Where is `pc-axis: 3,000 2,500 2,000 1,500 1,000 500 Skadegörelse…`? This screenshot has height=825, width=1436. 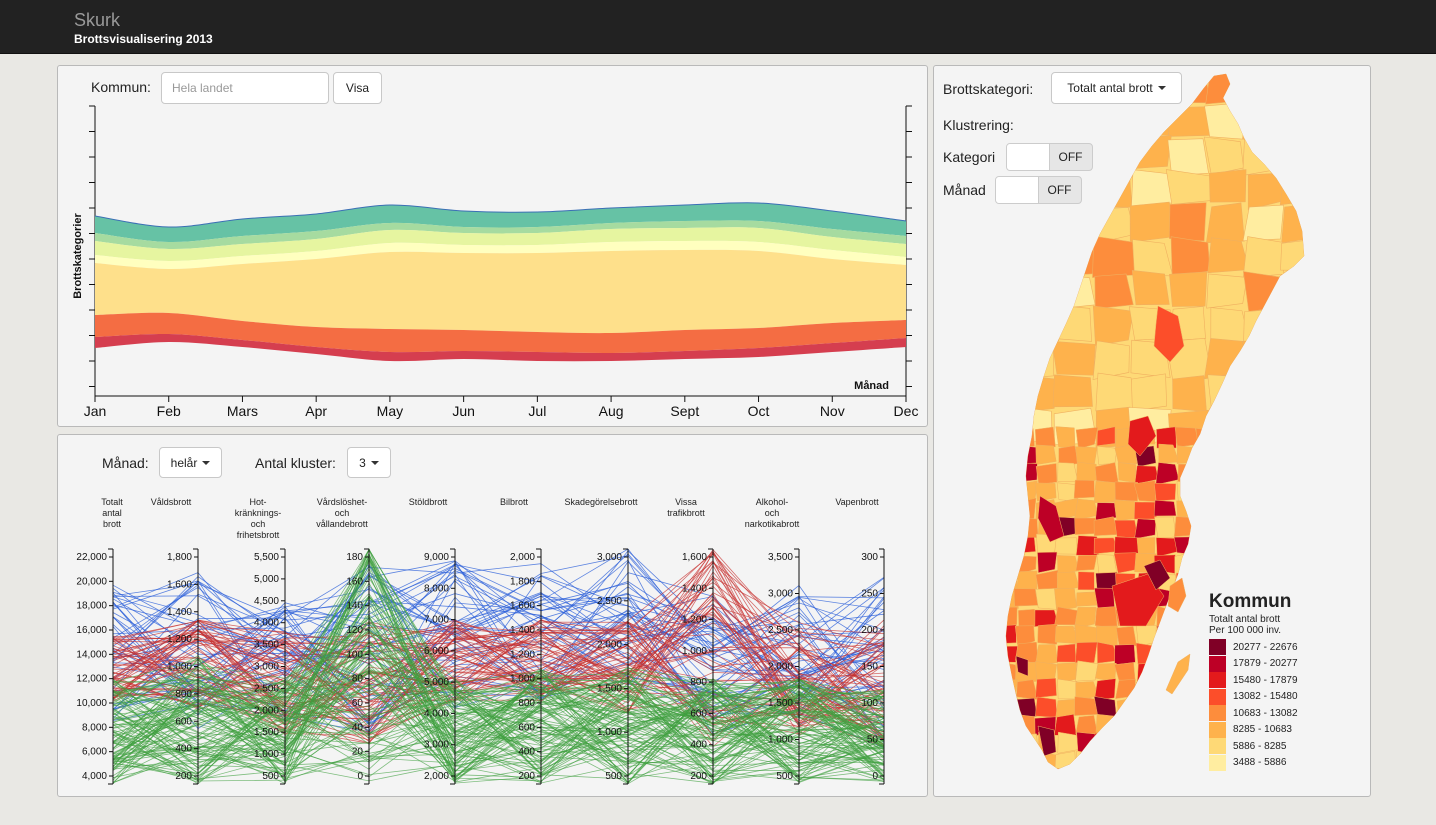
pc-axis: 3,000 2,500 2,000 1,500 1,000 500 Skadegörelse… is located at coordinates (601, 641).